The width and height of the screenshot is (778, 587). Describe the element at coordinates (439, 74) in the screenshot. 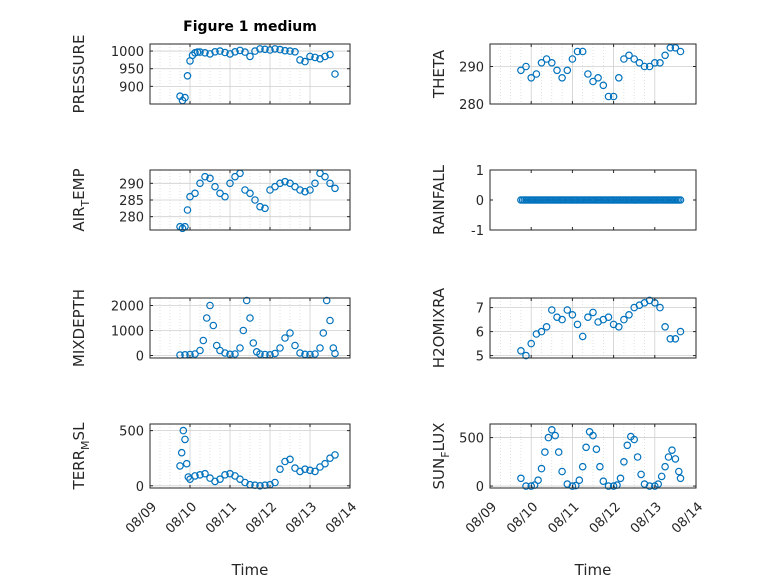

I see `y-axis-label: THETA` at that location.